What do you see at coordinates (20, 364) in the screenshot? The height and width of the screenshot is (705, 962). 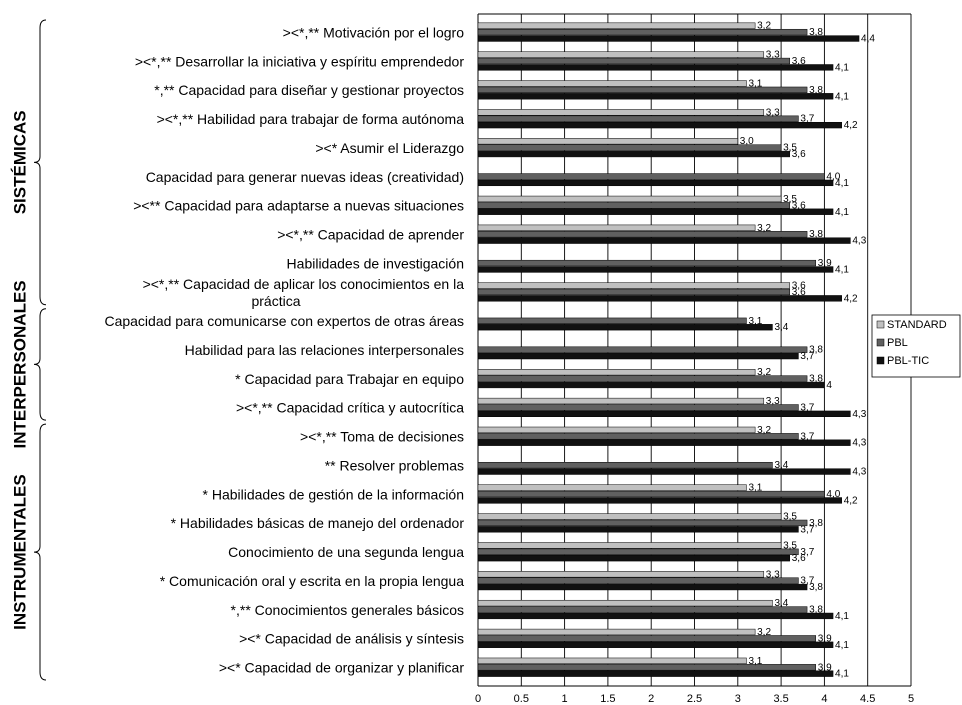 I see `group-label: INTERPERSONALES` at bounding box center [20, 364].